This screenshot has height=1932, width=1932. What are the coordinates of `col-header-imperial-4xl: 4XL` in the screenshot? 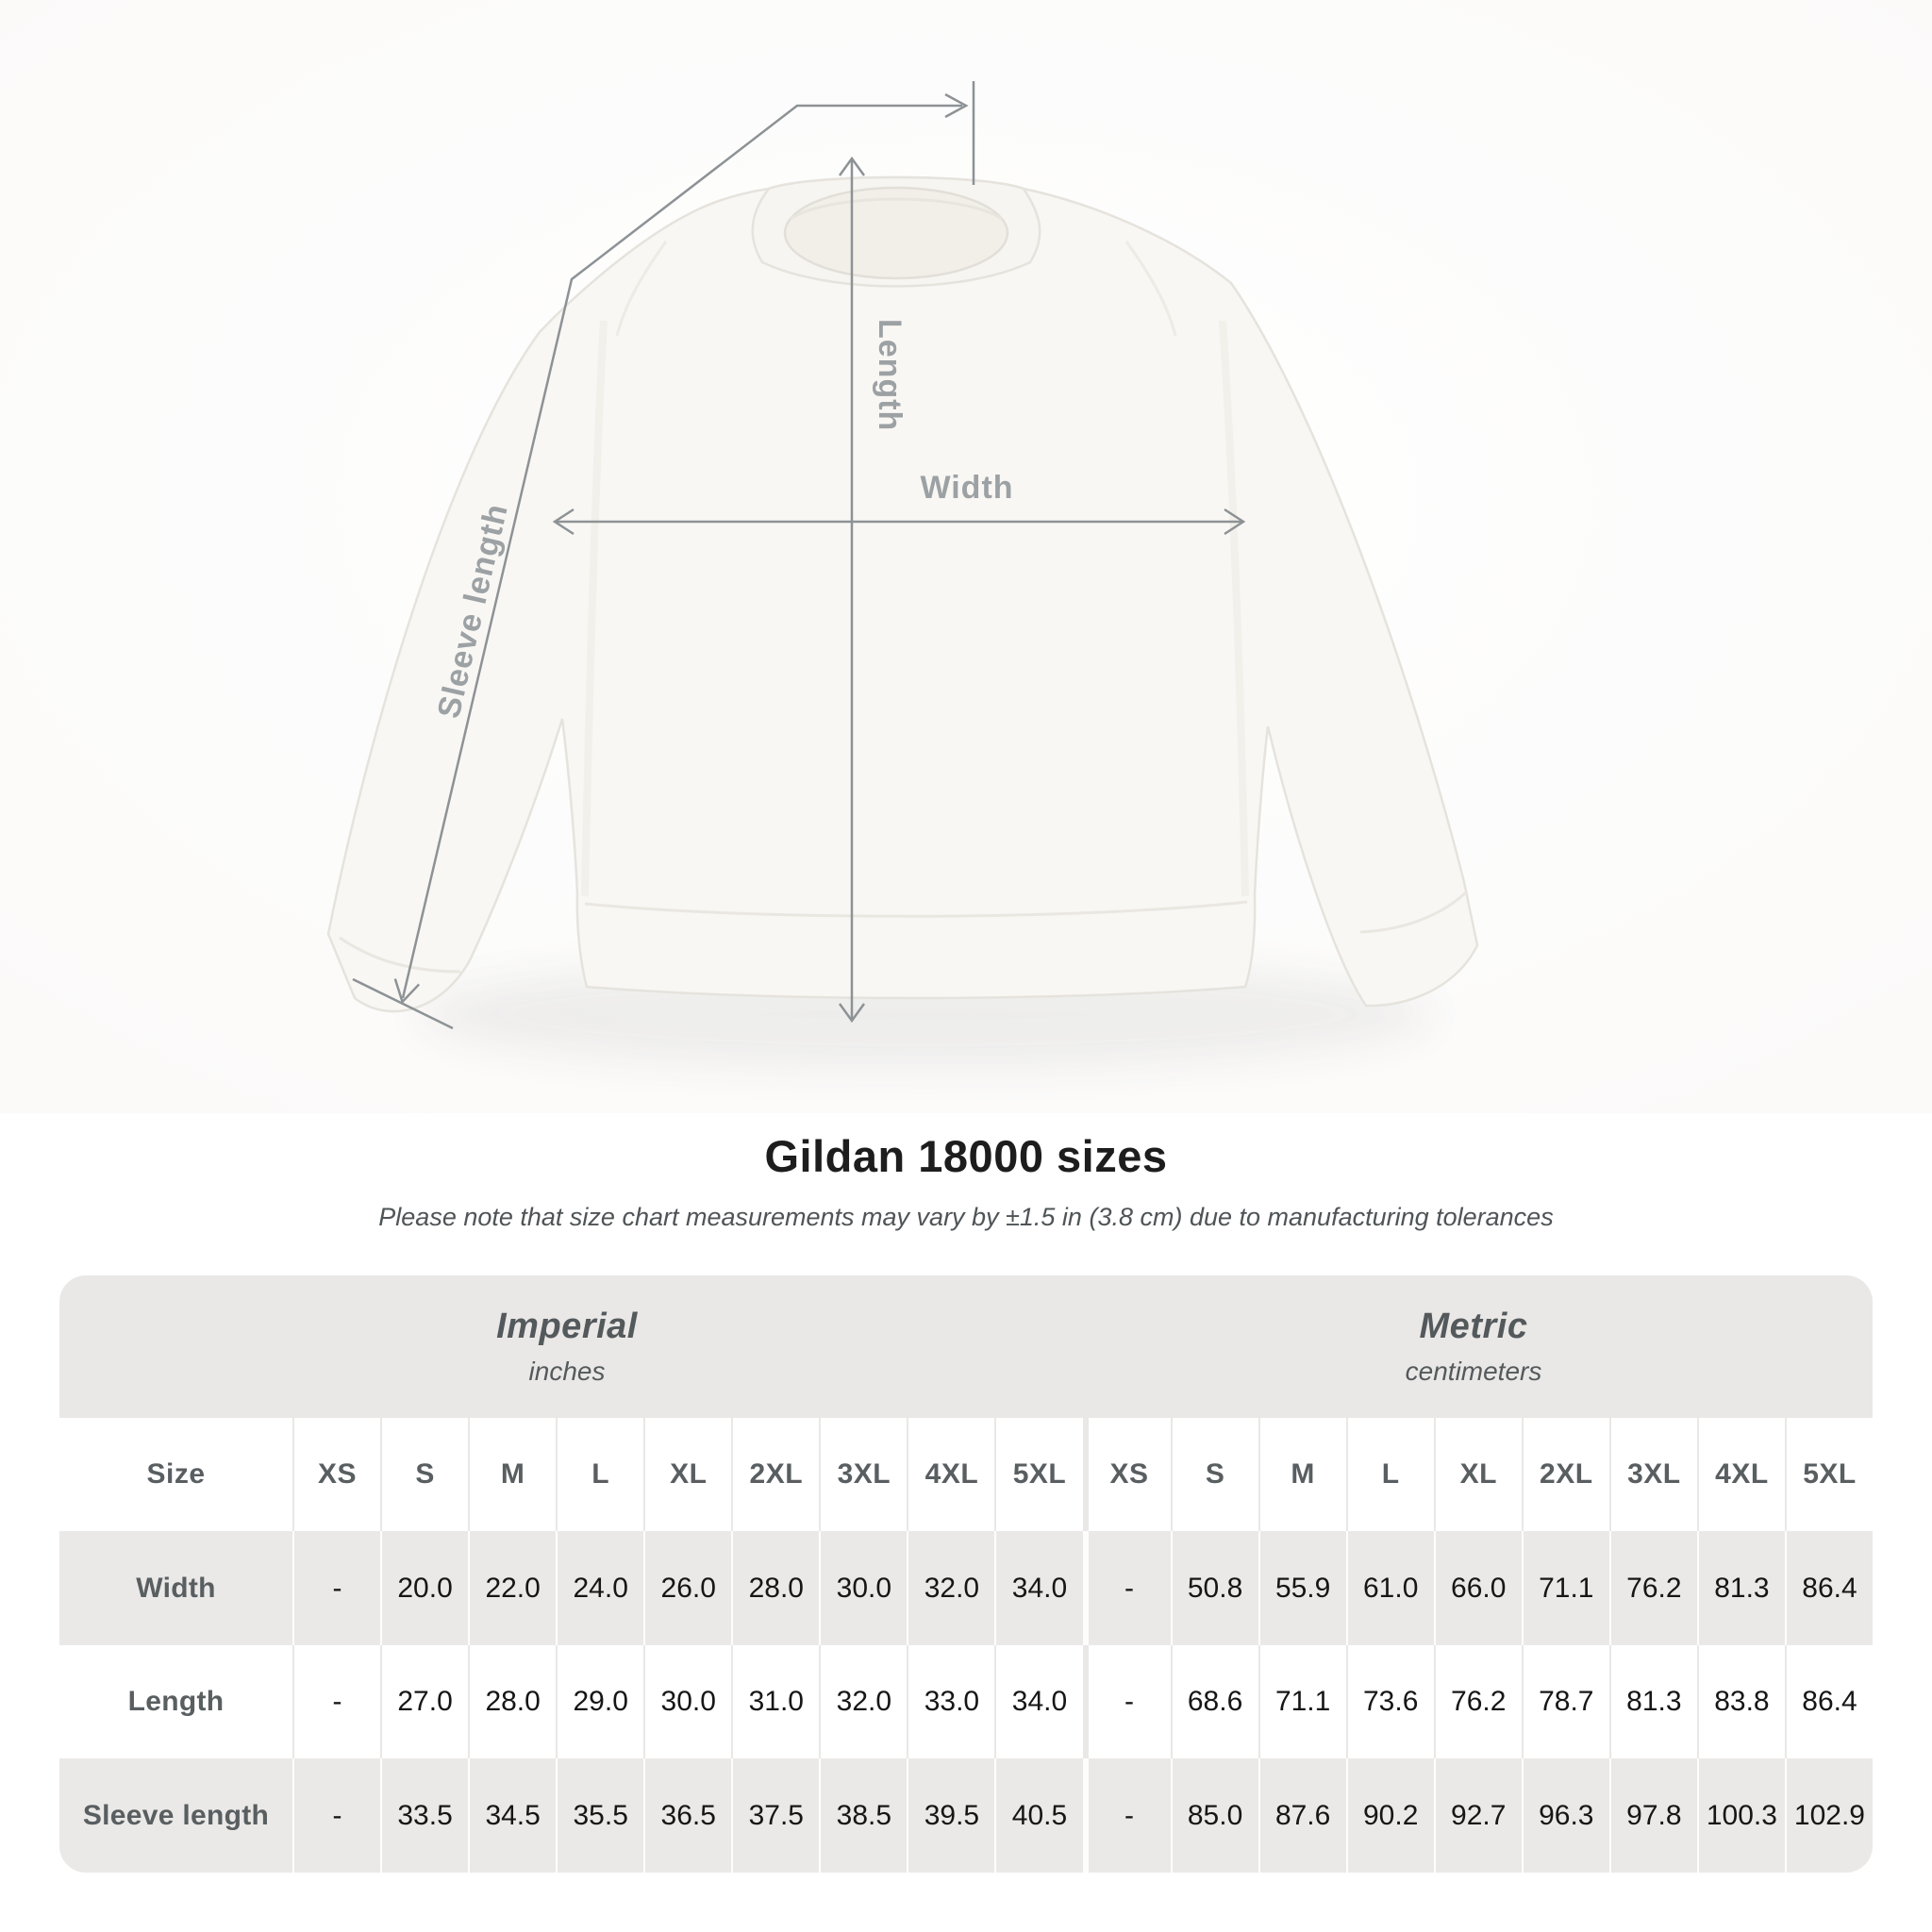 It's located at (951, 1474).